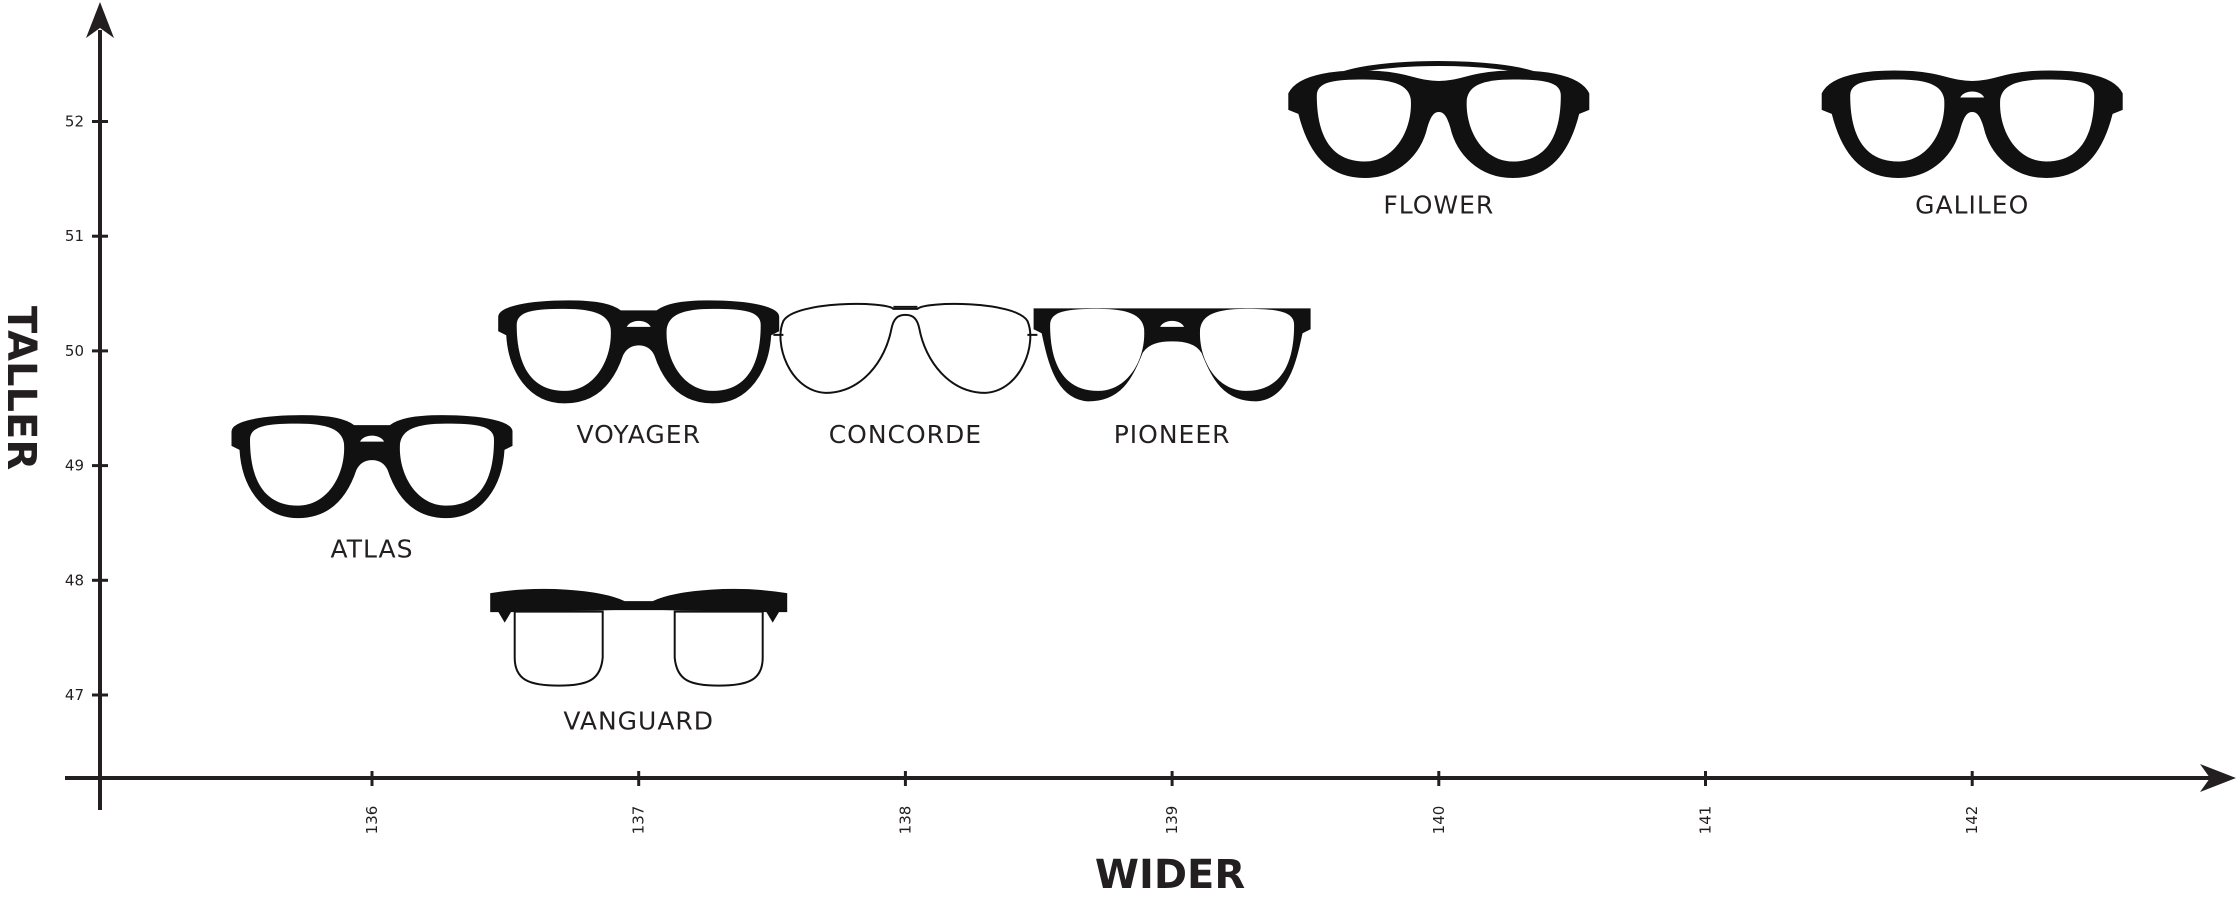 The height and width of the screenshot is (897, 2240). What do you see at coordinates (1972, 820) in the screenshot?
I see `x-tick-label: 142` at bounding box center [1972, 820].